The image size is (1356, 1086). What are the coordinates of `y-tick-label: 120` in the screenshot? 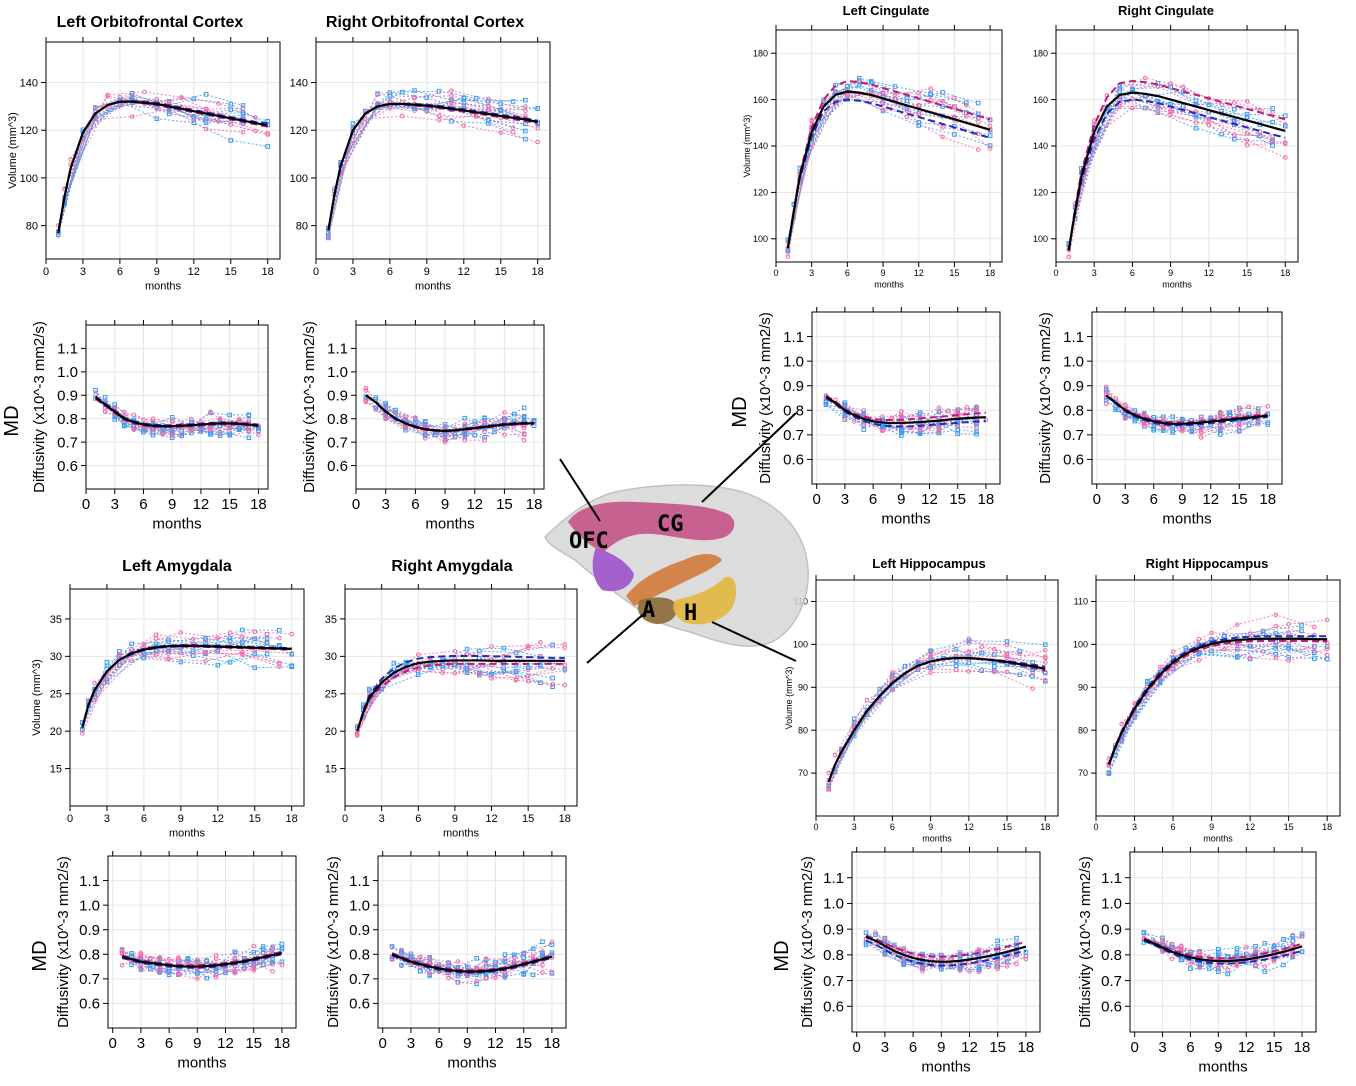 It's located at (760, 193).